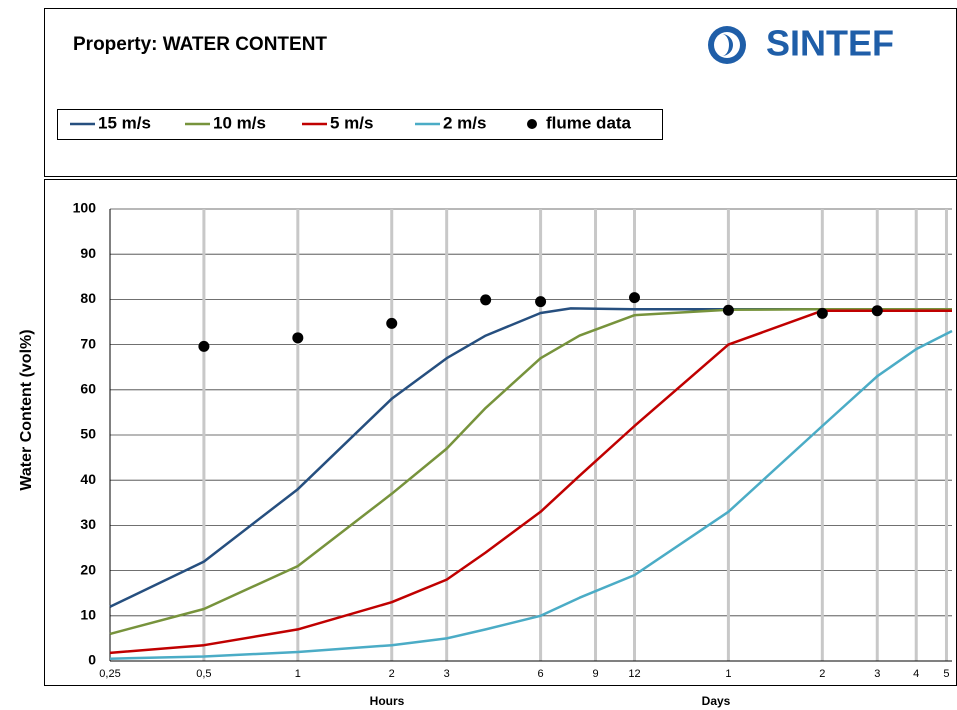  I want to click on legend-label: 15 m/s, so click(124, 122).